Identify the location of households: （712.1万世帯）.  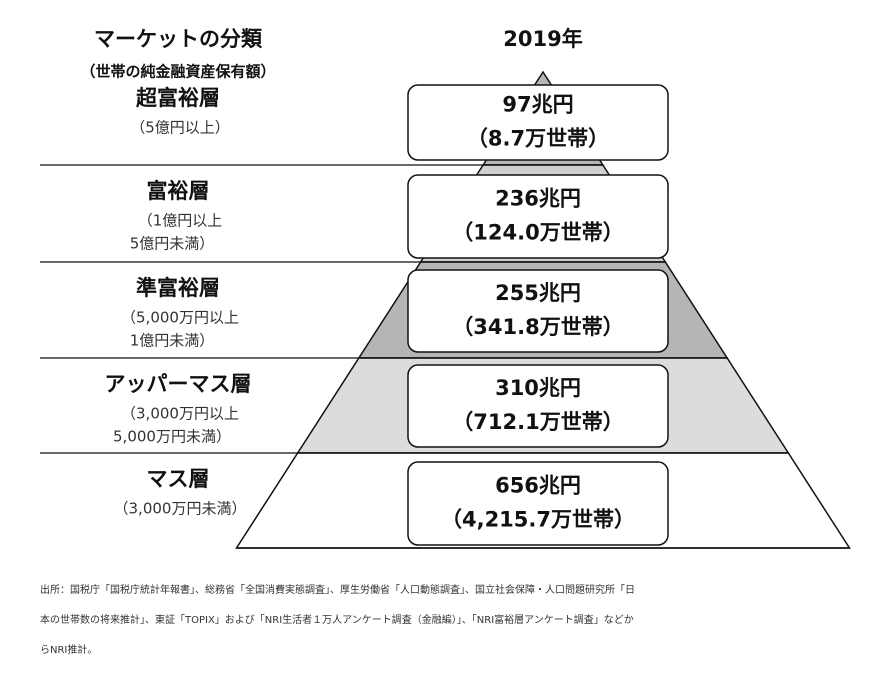
(537, 422).